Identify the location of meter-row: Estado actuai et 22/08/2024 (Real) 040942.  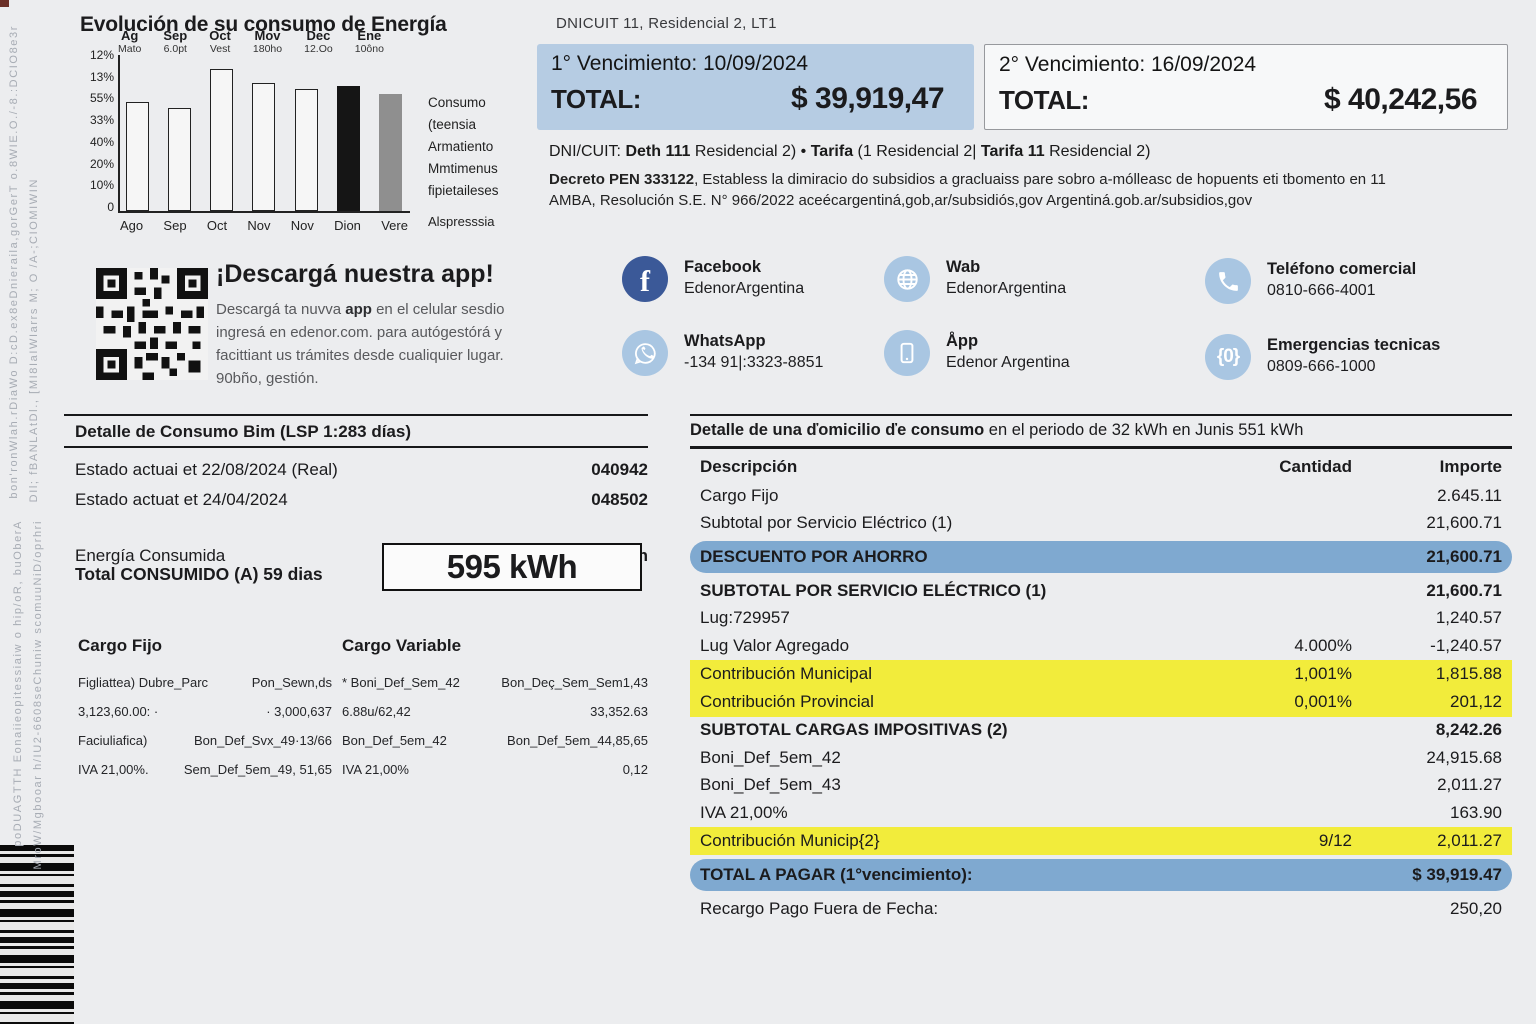
(361, 469).